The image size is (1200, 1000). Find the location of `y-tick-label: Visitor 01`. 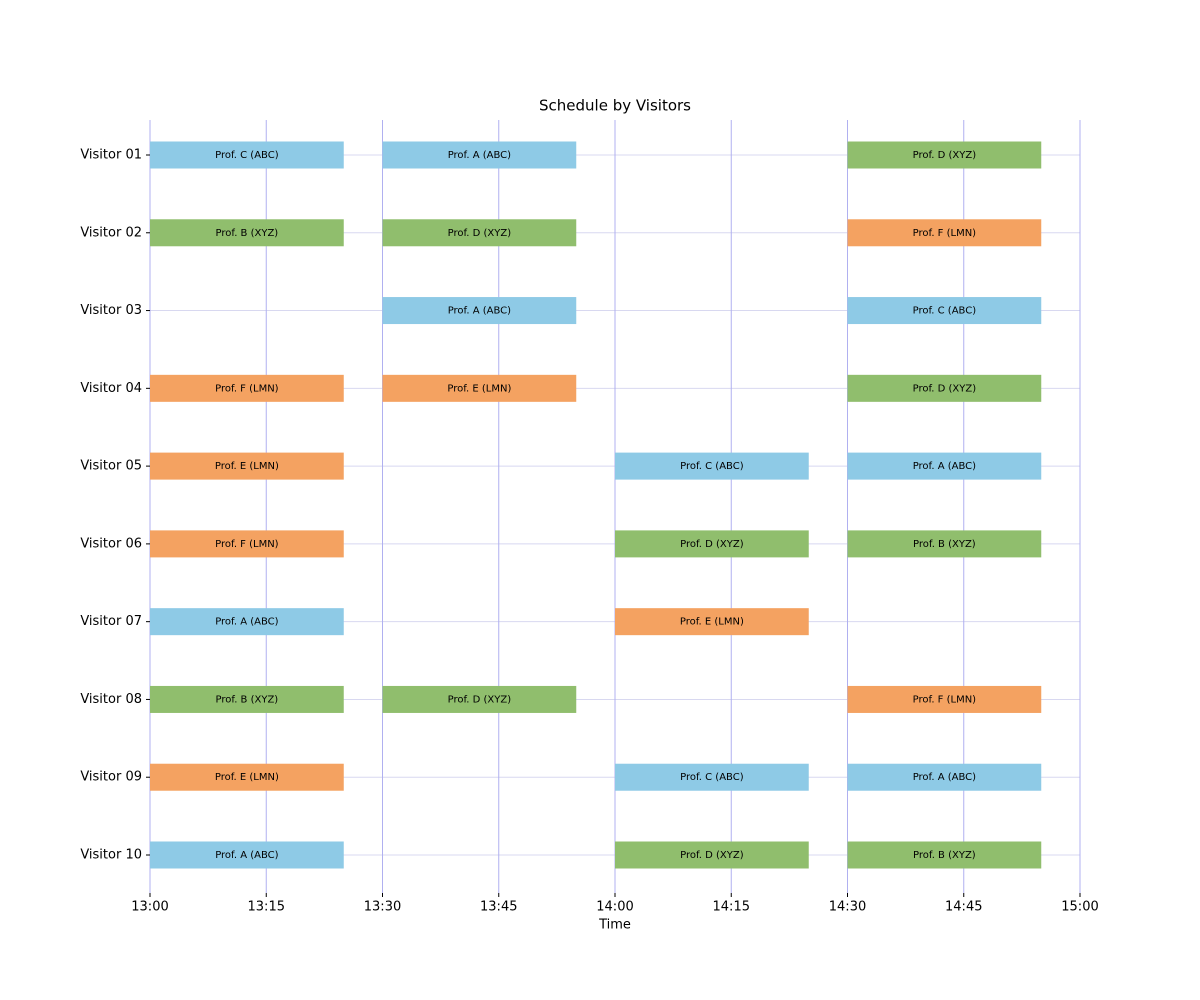

y-tick-label: Visitor 01 is located at coordinates (111, 155).